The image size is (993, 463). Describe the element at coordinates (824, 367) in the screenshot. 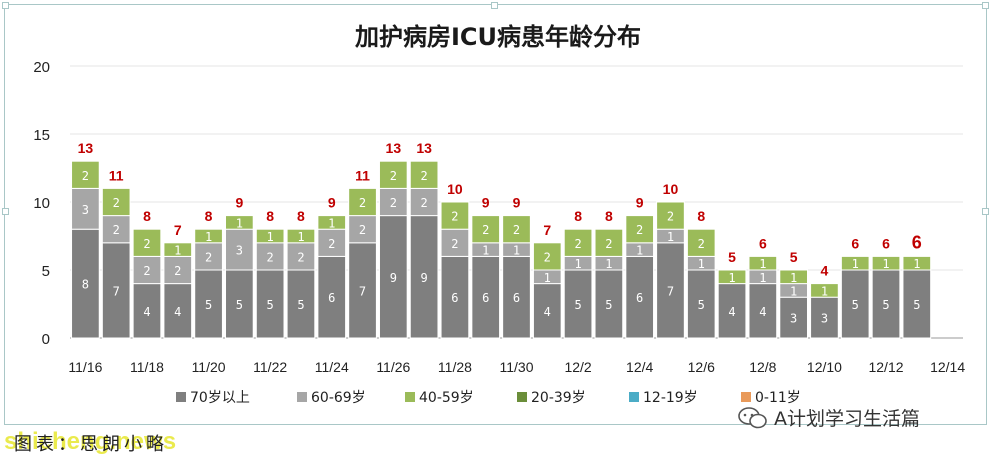

I see `x-tick-label: 12/10` at that location.